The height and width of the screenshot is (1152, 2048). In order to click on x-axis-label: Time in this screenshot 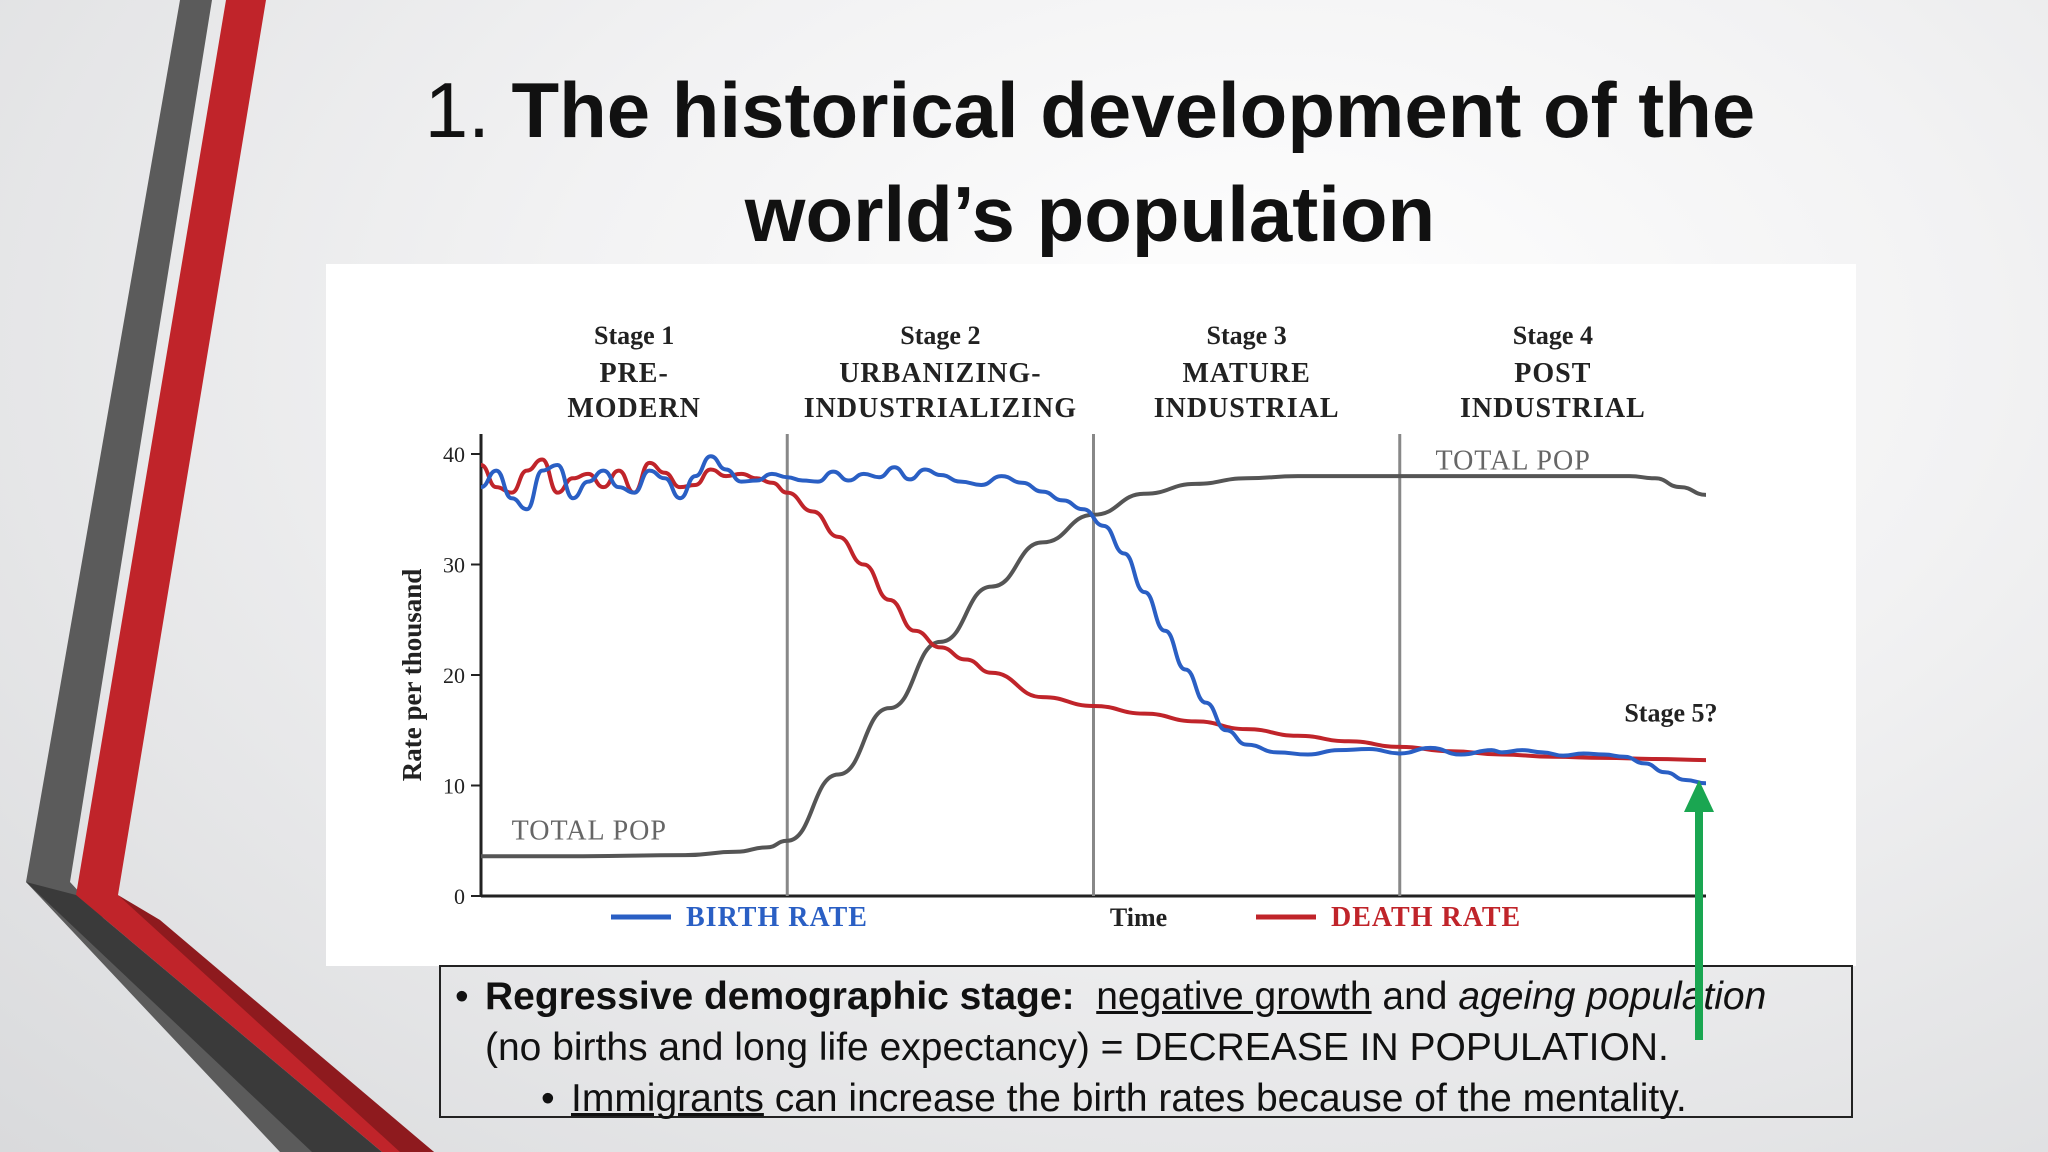, I will do `click(1138, 917)`.